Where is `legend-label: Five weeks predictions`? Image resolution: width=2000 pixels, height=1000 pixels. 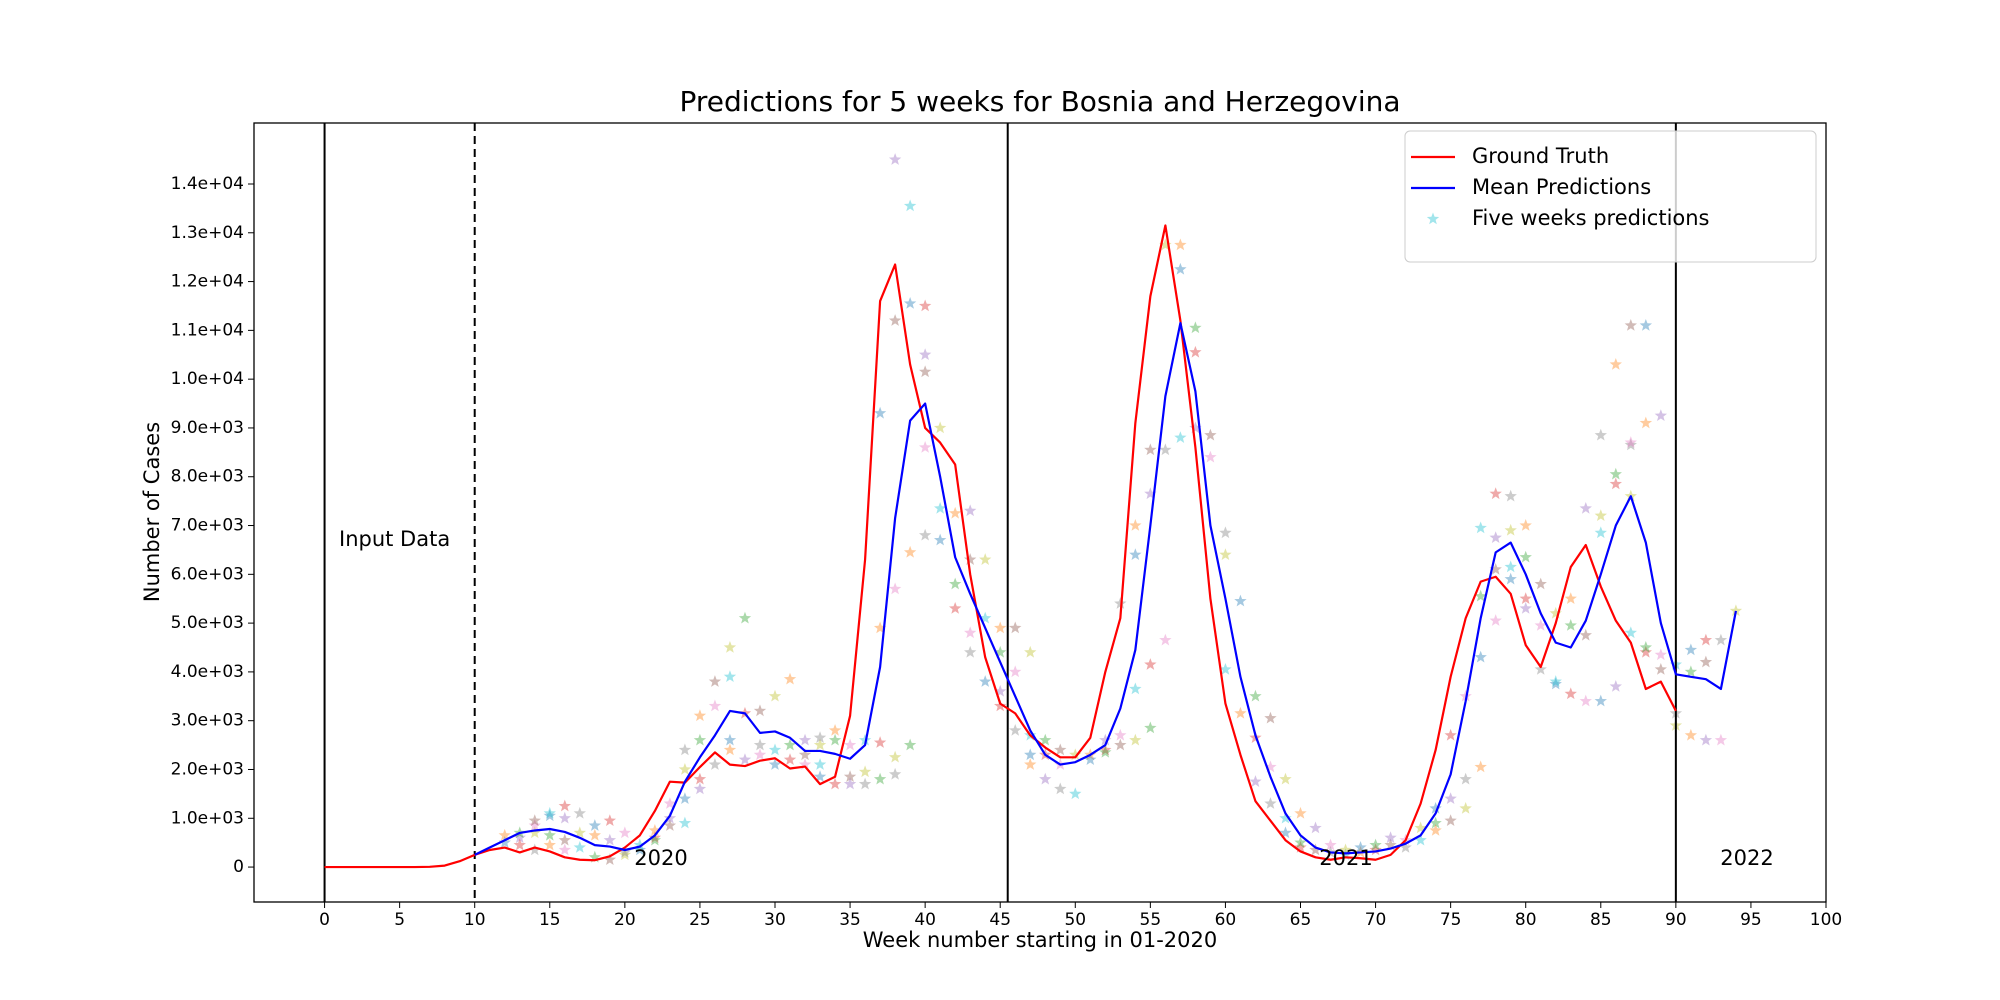
legend-label: Five weeks predictions is located at coordinates (1591, 218).